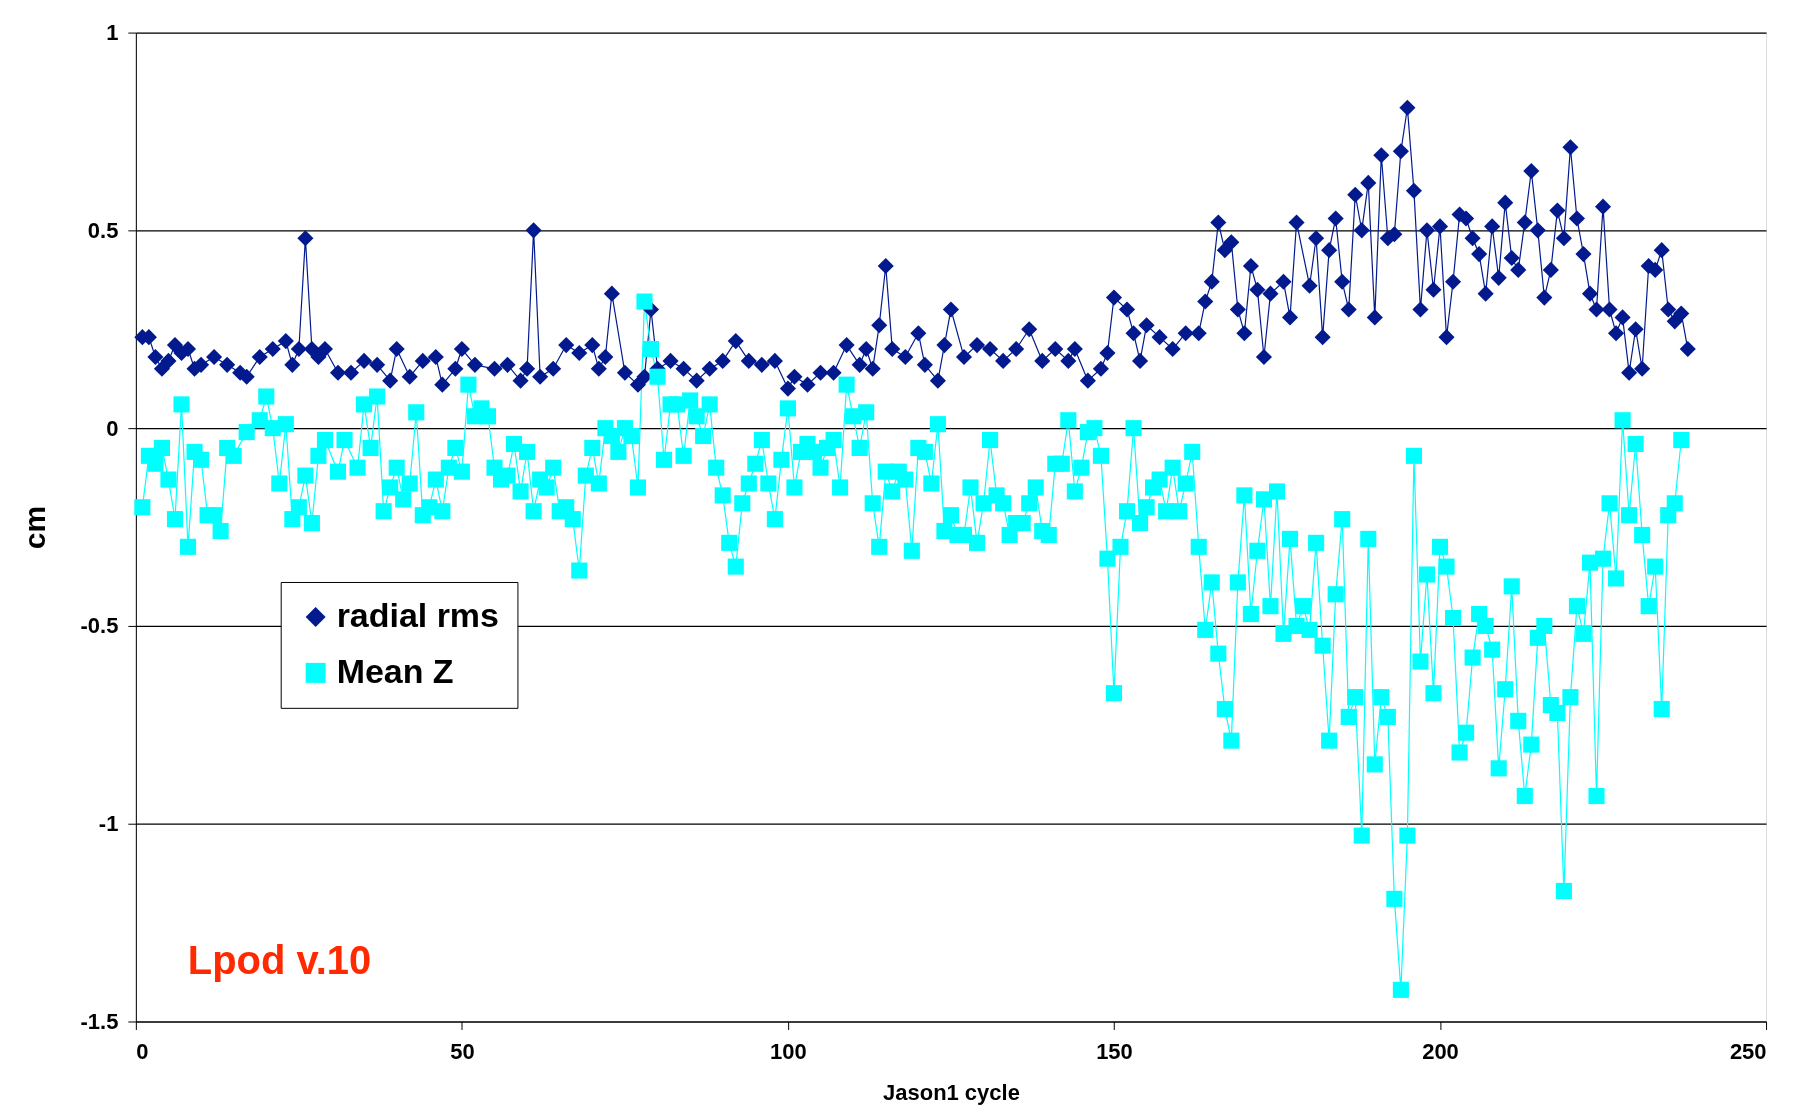 Image resolution: width=1805 pixels, height=1118 pixels. What do you see at coordinates (112, 33) in the screenshot?
I see `y-tick-label: 1` at bounding box center [112, 33].